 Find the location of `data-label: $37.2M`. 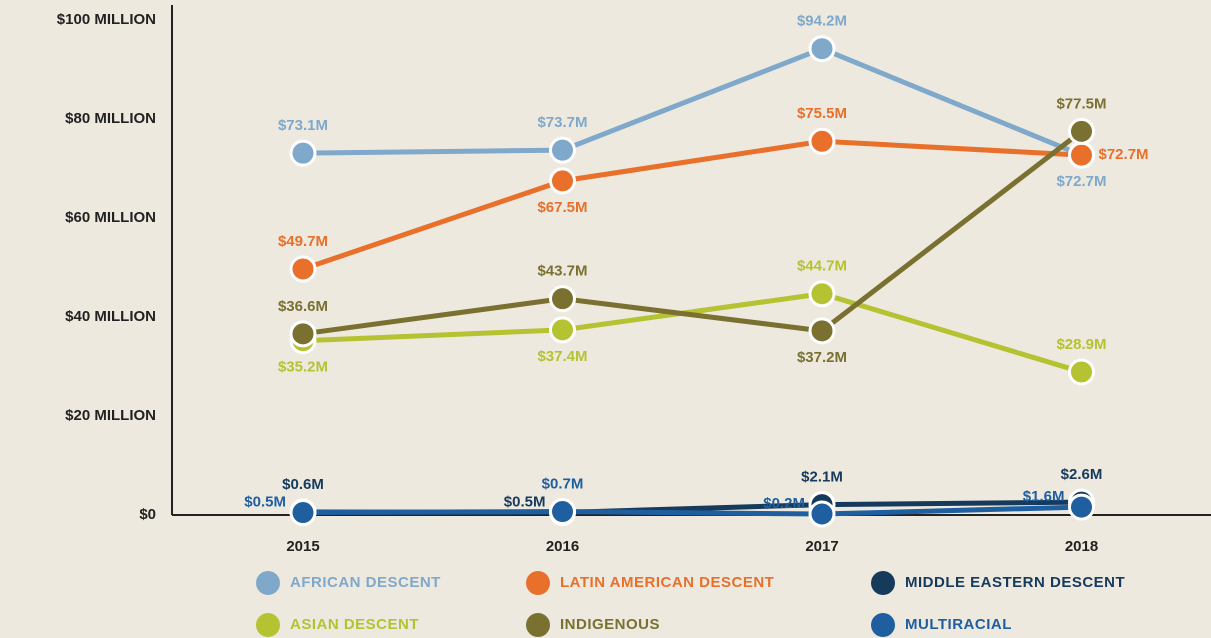

data-label: $37.2M is located at coordinates (822, 357).